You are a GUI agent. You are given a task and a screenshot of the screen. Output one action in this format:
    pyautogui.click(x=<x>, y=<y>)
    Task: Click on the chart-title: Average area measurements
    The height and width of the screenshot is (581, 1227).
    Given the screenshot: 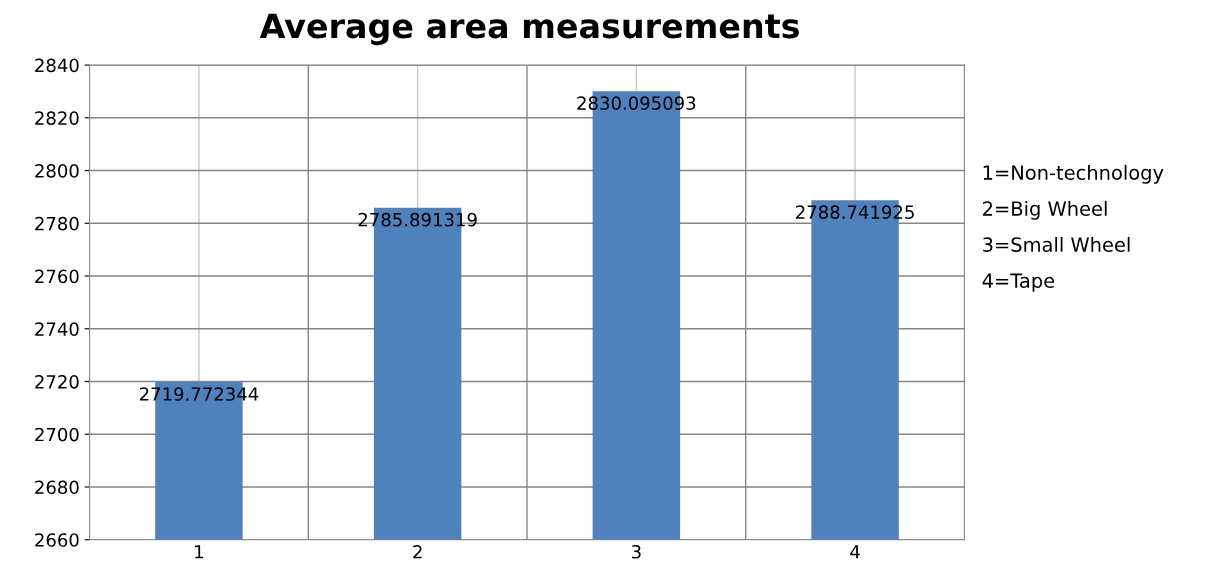 What is the action you would take?
    pyautogui.click(x=529, y=29)
    